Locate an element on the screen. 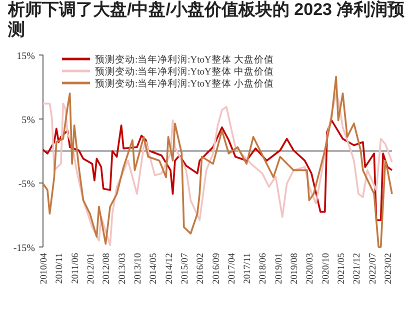 The width and height of the screenshot is (416, 324). y-tick-label: -5% is located at coordinates (26, 184).